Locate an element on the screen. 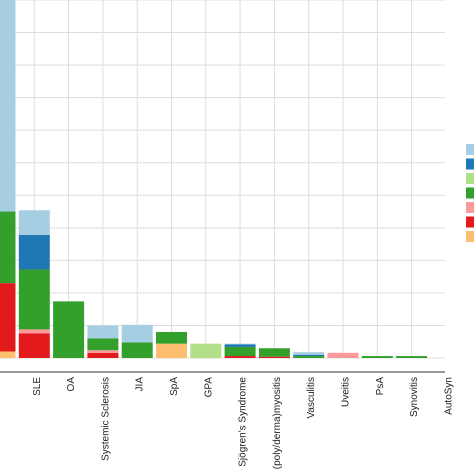 This screenshot has height=474, width=474. x-tick-label: Sjögren's Syndrome is located at coordinates (243, 422).